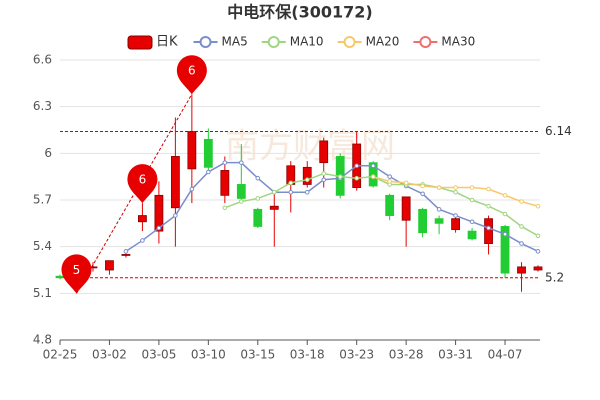 This screenshot has width=600, height=400. I want to click on y-tick-label: 5.1, so click(42, 293).